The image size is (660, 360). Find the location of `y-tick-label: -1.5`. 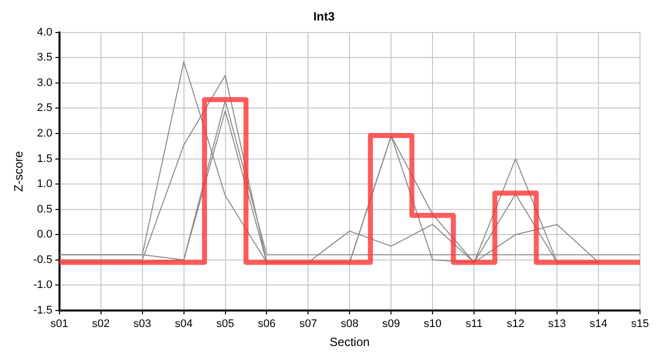

y-tick-label: -1.5 is located at coordinates (42, 310).